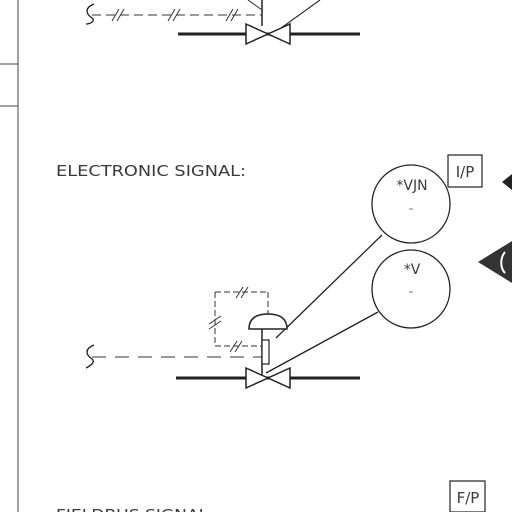 This screenshot has width=512, height=512. I want to click on ip-converter-box, so click(465, 171).